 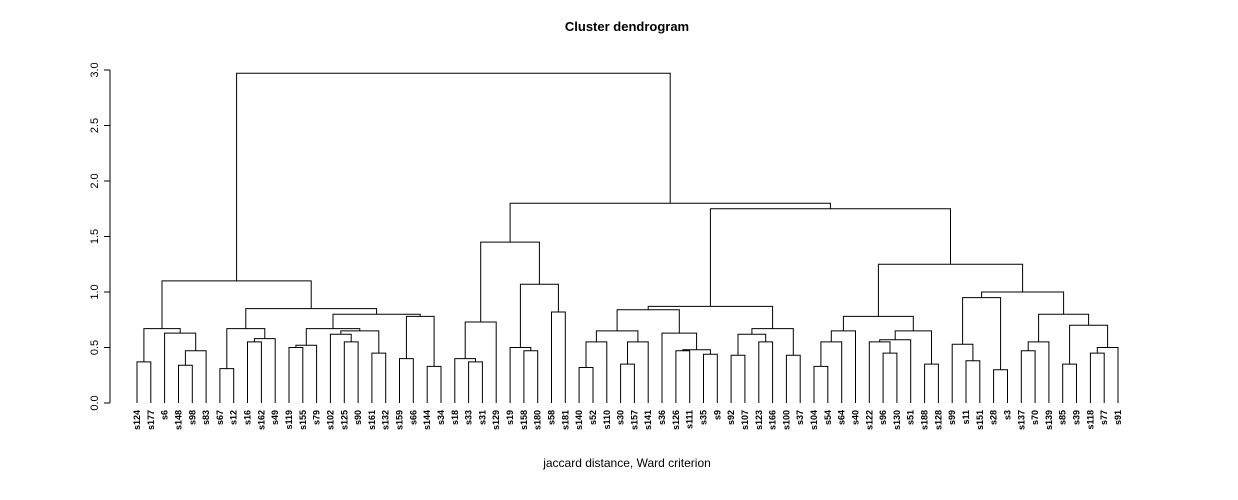 I want to click on leaf-label: s6, so click(x=165, y=415).